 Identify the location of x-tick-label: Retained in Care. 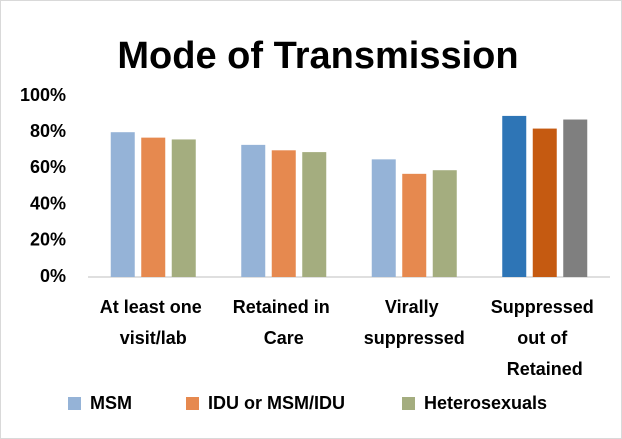
(284, 322).